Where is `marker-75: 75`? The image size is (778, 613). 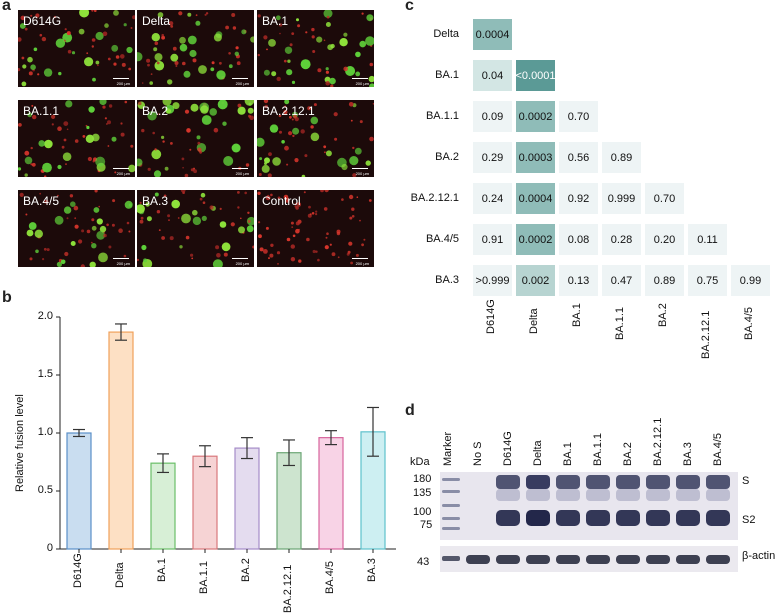
marker-75: 75 is located at coordinates (426, 525).